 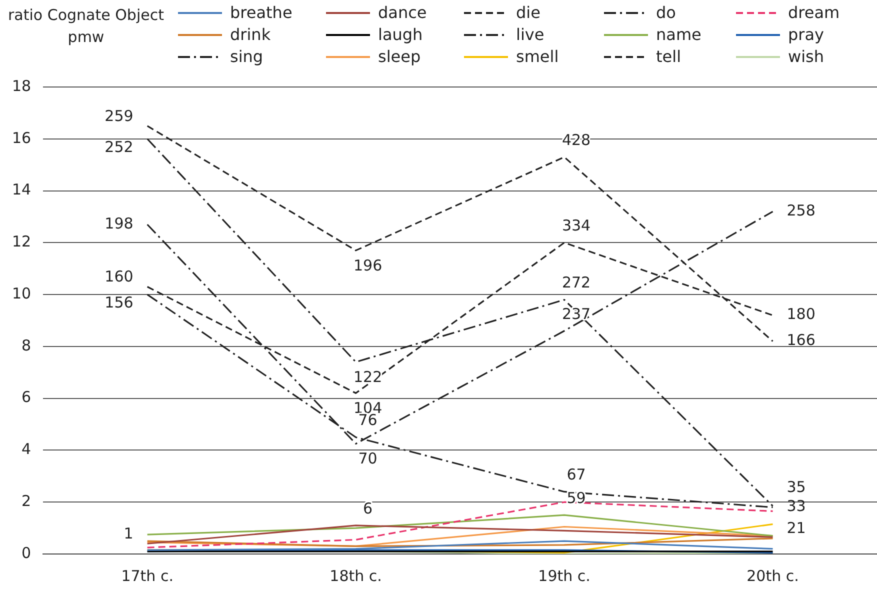 What do you see at coordinates (22, 241) in the screenshot?
I see `y-tick-label: 12` at bounding box center [22, 241].